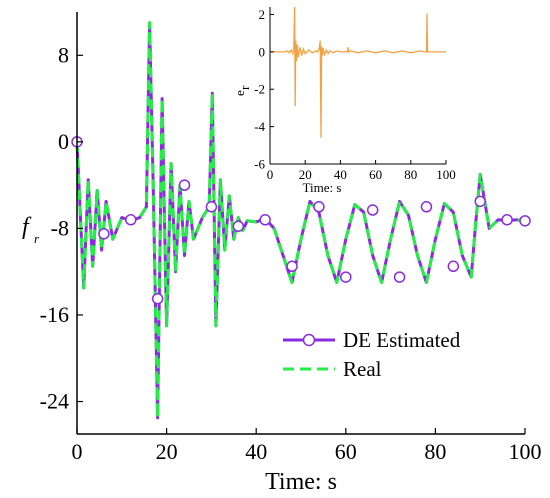 Image resolution: width=550 pixels, height=498 pixels. I want to click on inset-background, so click(358, 85).